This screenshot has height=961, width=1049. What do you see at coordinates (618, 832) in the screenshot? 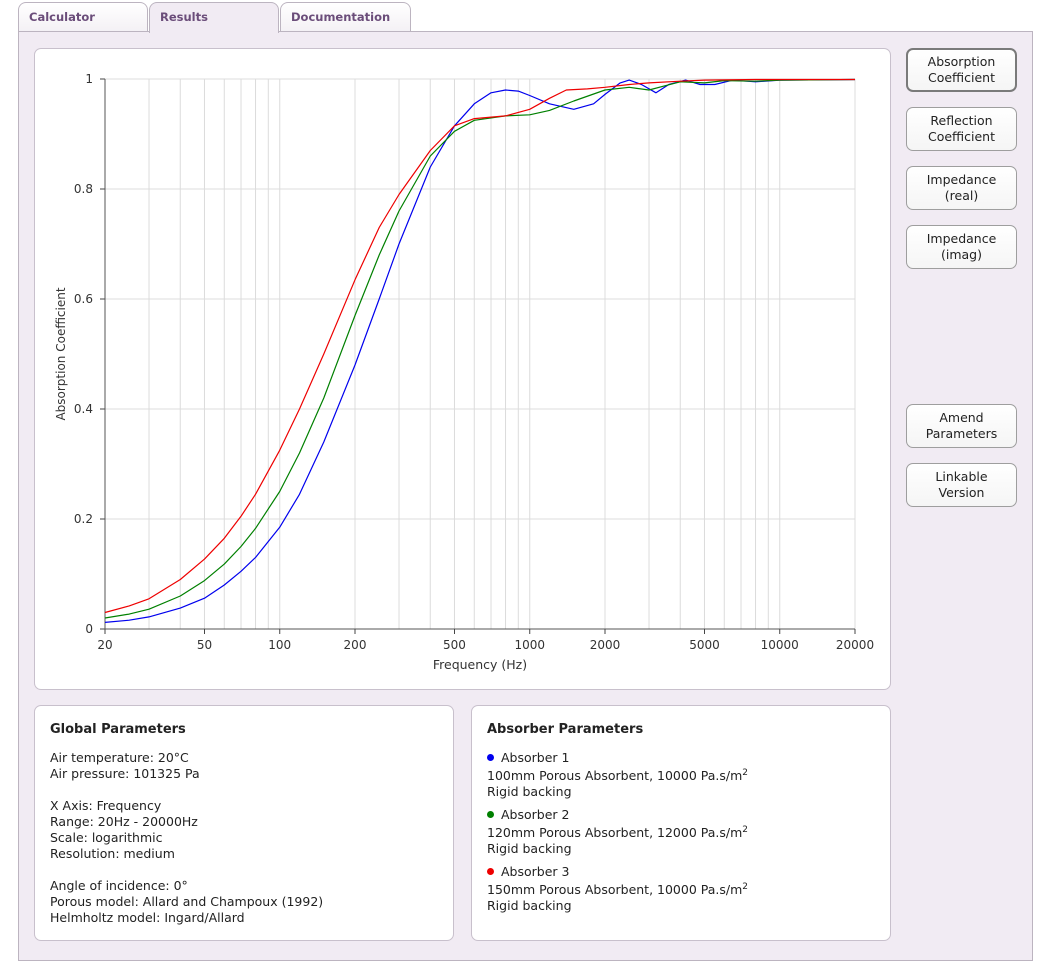
I see `absorber-2-desc: 120mm Porous Absorbent, 12000 Pa.s/m2` at bounding box center [618, 832].